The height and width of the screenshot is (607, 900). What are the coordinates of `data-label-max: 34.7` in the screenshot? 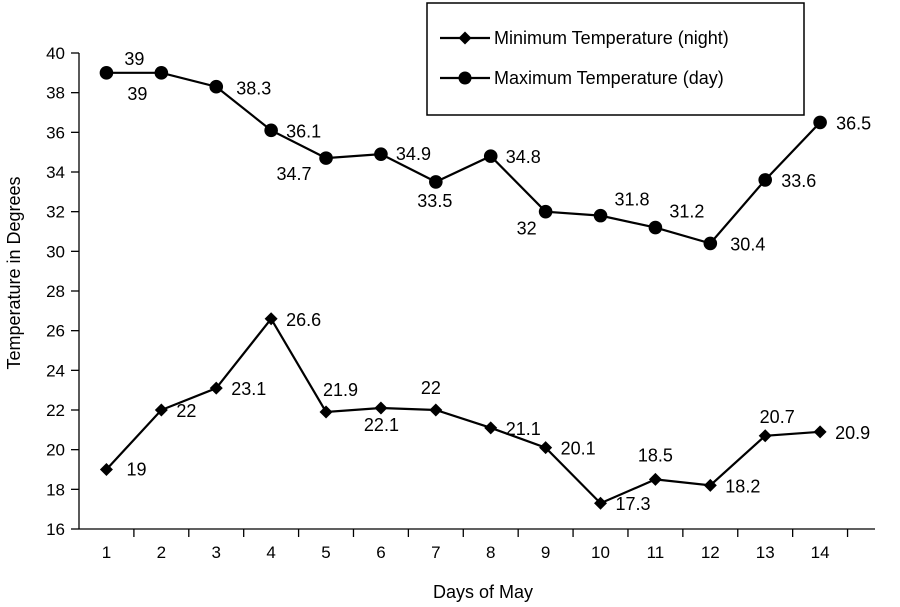 It's located at (294, 174).